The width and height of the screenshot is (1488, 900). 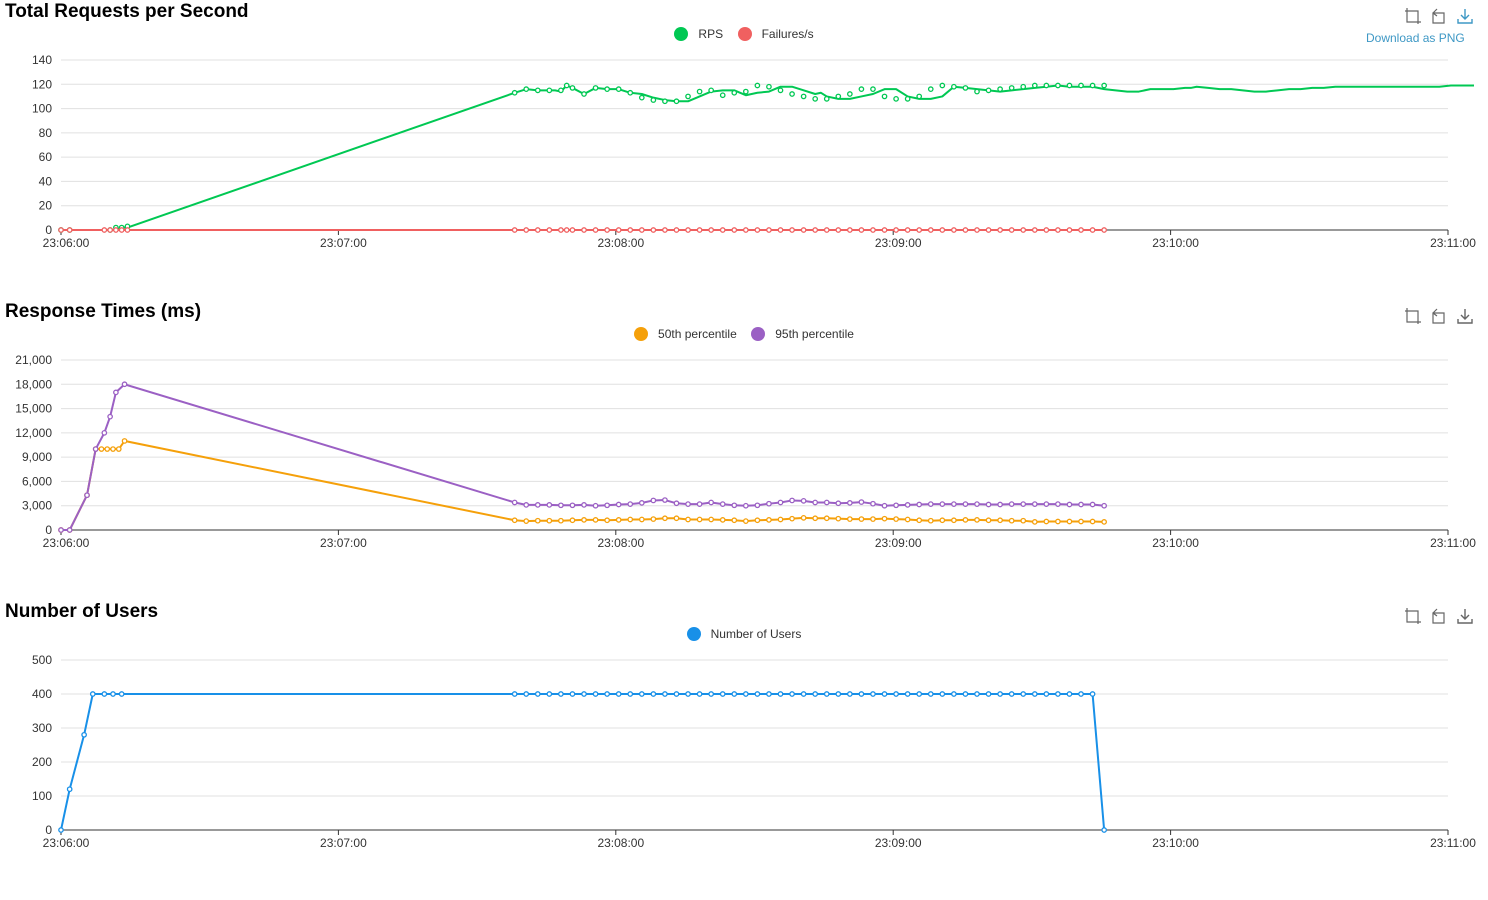 I want to click on legend-item-users: Number of Users, so click(x=744, y=634).